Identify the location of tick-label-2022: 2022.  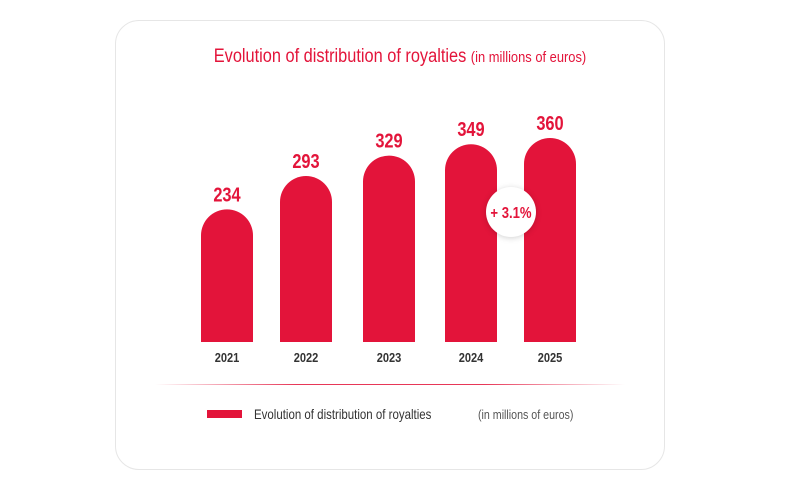
(306, 357).